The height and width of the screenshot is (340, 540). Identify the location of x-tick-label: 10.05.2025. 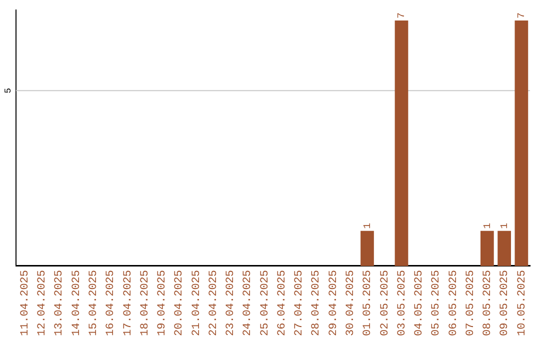
(522, 303).